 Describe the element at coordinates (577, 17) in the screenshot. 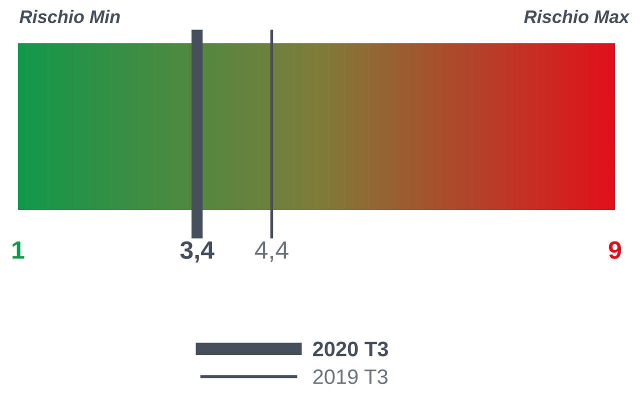

I see `text: Rischio Max` at that location.